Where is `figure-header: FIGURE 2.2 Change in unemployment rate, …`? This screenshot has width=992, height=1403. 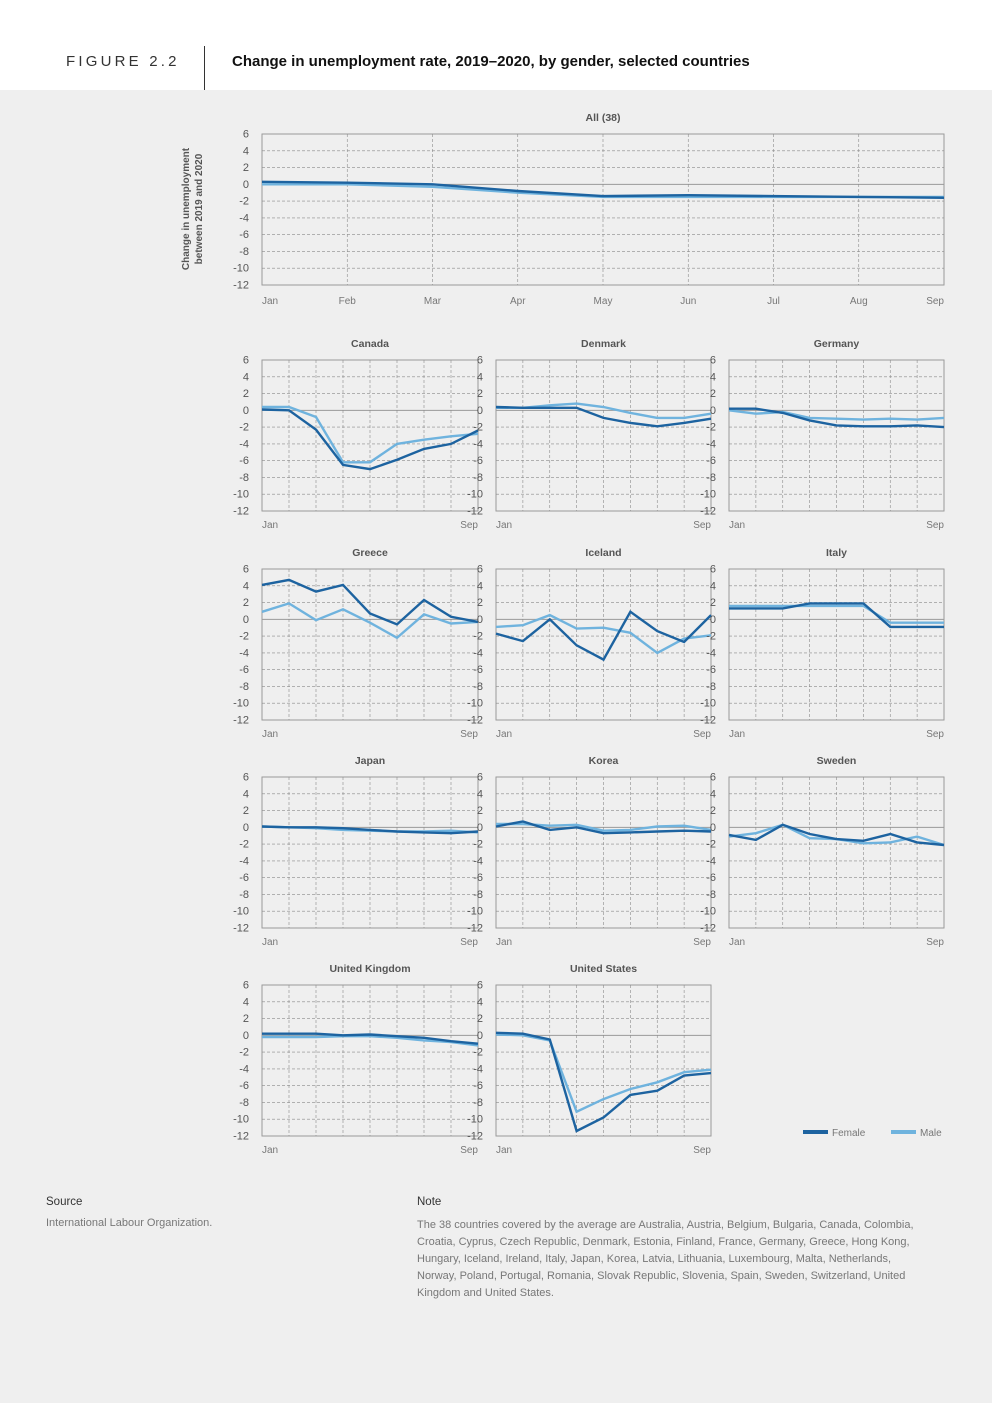
figure-header: FIGURE 2.2 Change in unemployment rate, … is located at coordinates (496, 45).